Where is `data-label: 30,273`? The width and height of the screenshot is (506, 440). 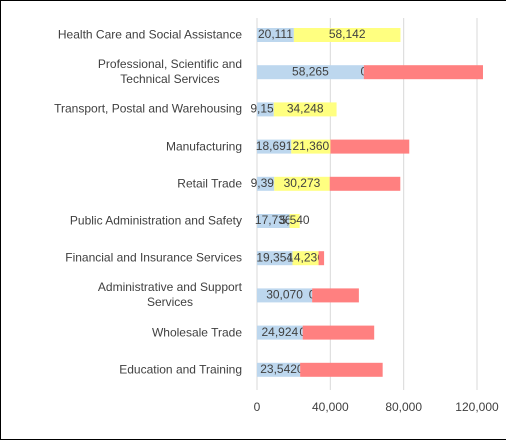 data-label: 30,273 is located at coordinates (302, 183).